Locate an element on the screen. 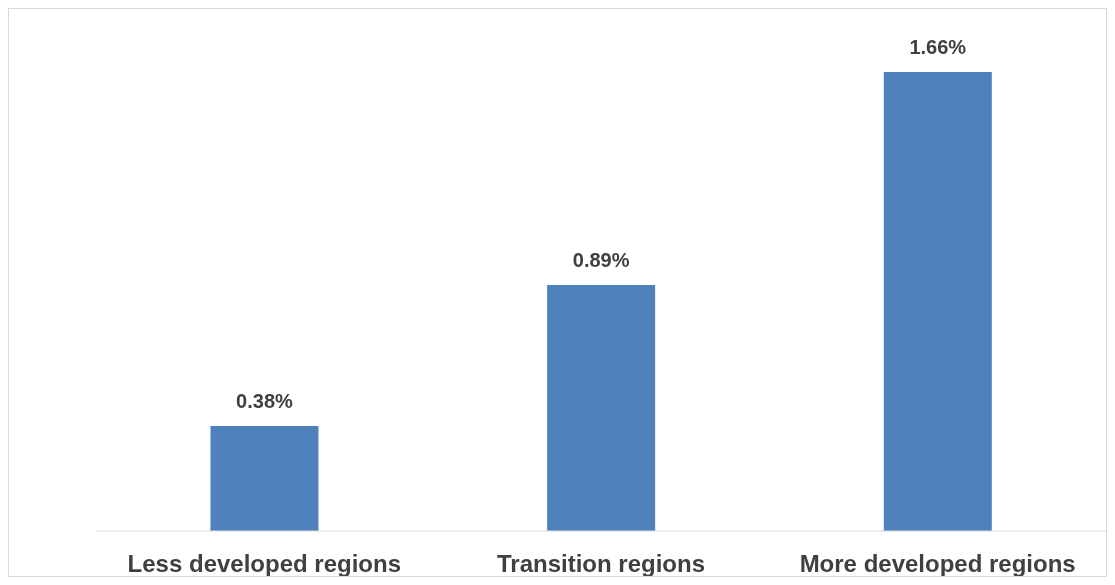  data-label: 1.66% is located at coordinates (938, 47).